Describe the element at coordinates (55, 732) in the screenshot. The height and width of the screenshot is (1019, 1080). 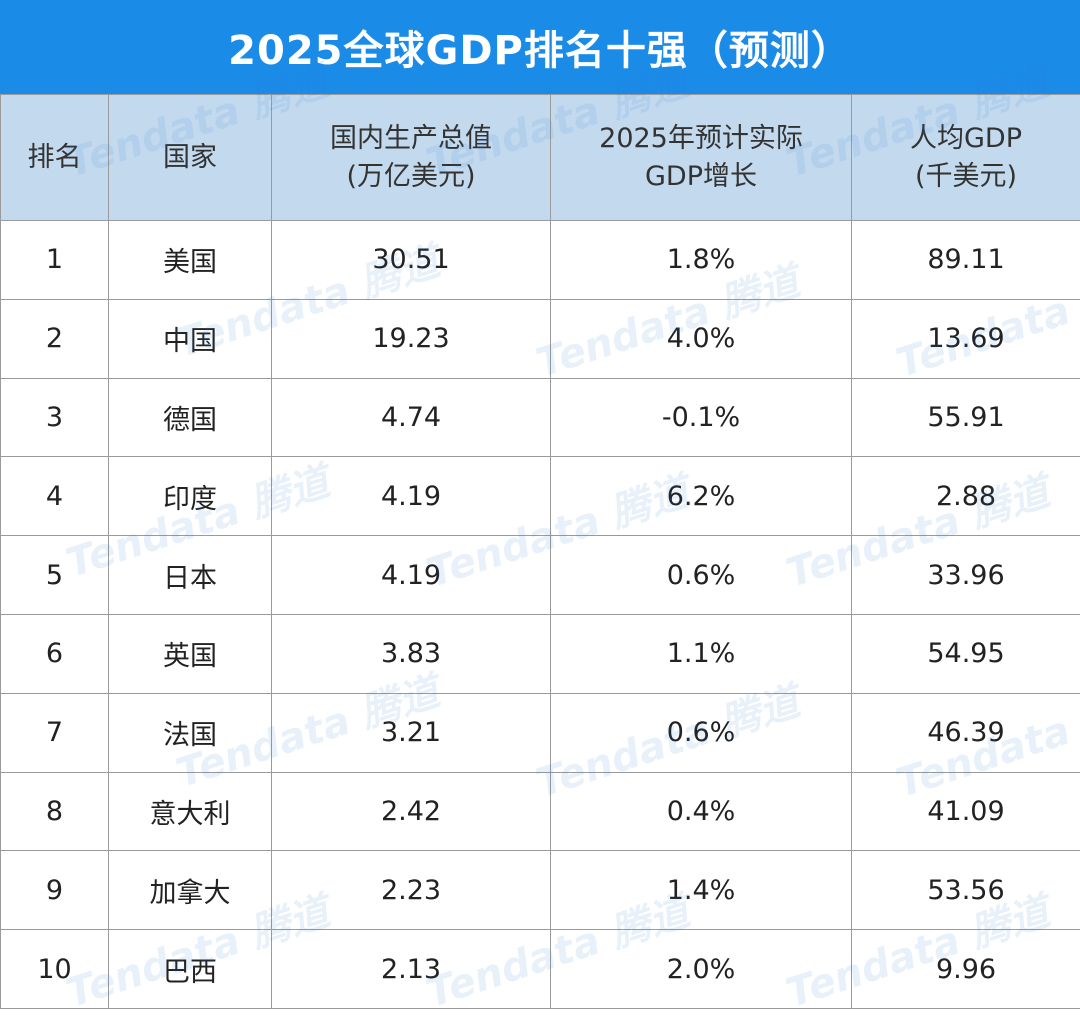
I see `cell-rank: 7` at that location.